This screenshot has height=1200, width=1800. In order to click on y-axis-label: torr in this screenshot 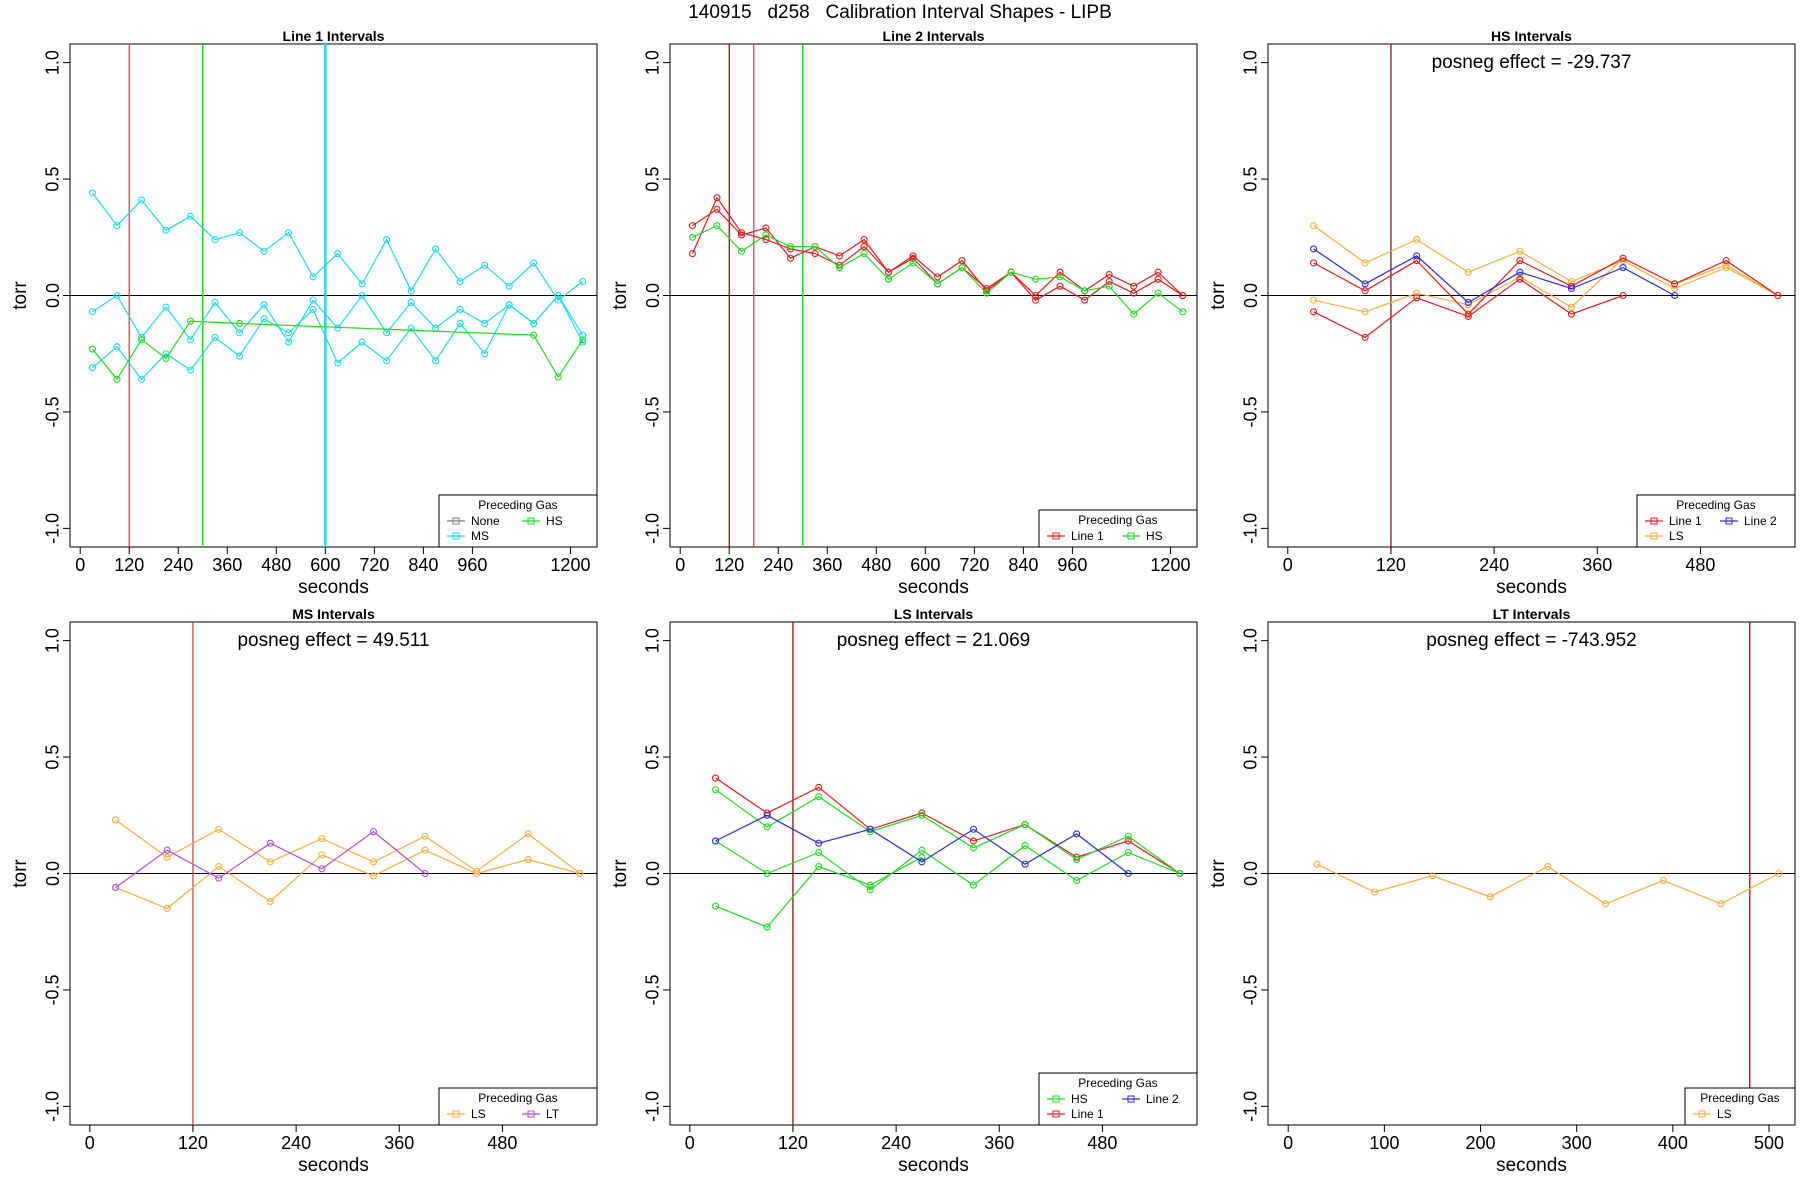, I will do `click(1218, 295)`.